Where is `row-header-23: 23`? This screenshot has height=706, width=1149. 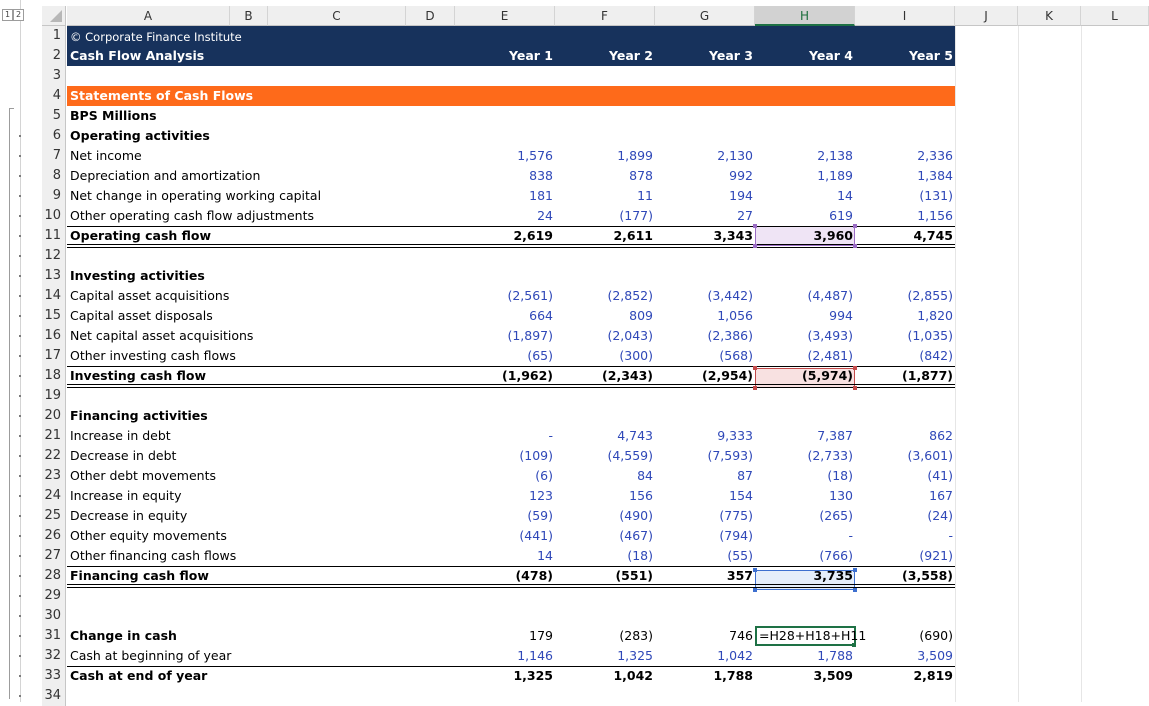
row-header-23: 23 is located at coordinates (54, 476).